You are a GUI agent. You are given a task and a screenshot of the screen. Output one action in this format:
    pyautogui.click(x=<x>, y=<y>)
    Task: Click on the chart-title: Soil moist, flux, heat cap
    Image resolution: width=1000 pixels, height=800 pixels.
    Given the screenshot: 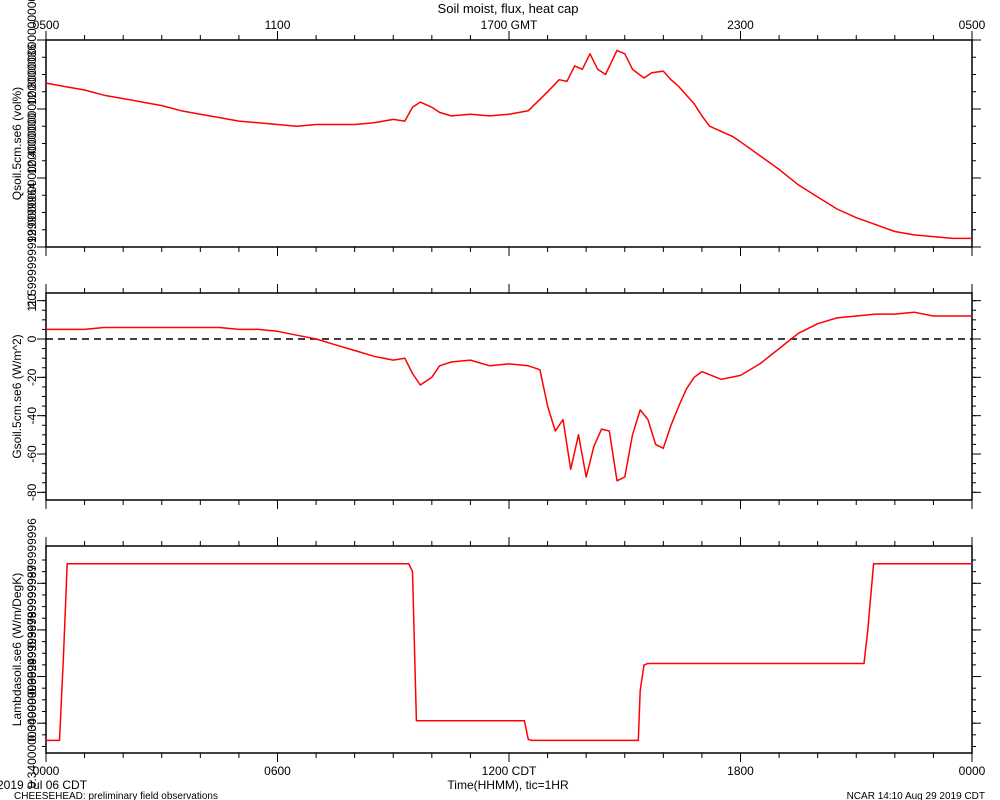 What is the action you would take?
    pyautogui.click(x=508, y=8)
    